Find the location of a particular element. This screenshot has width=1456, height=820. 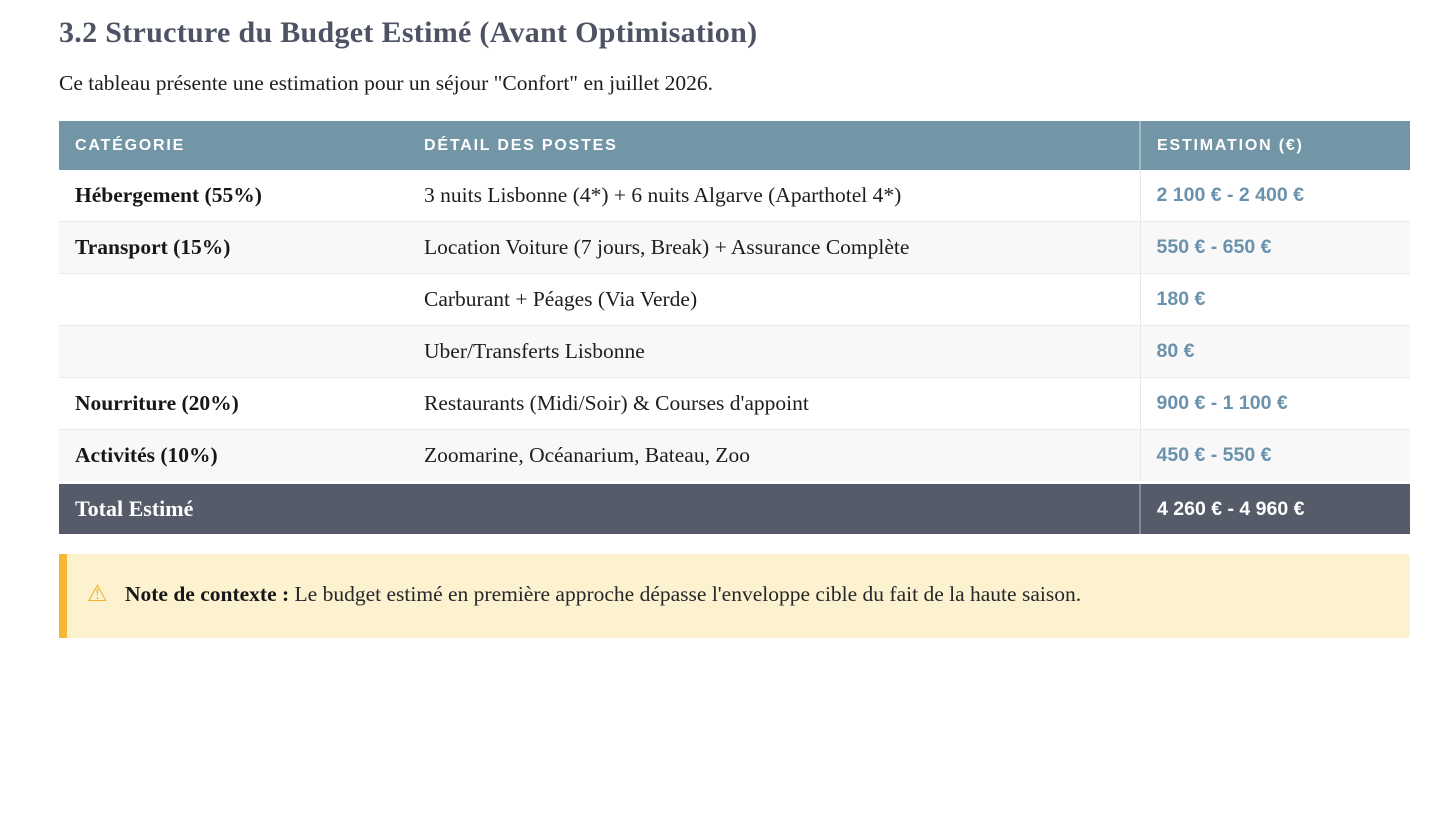

total-value: 4 260 € - 4 960 € is located at coordinates (1274, 507).